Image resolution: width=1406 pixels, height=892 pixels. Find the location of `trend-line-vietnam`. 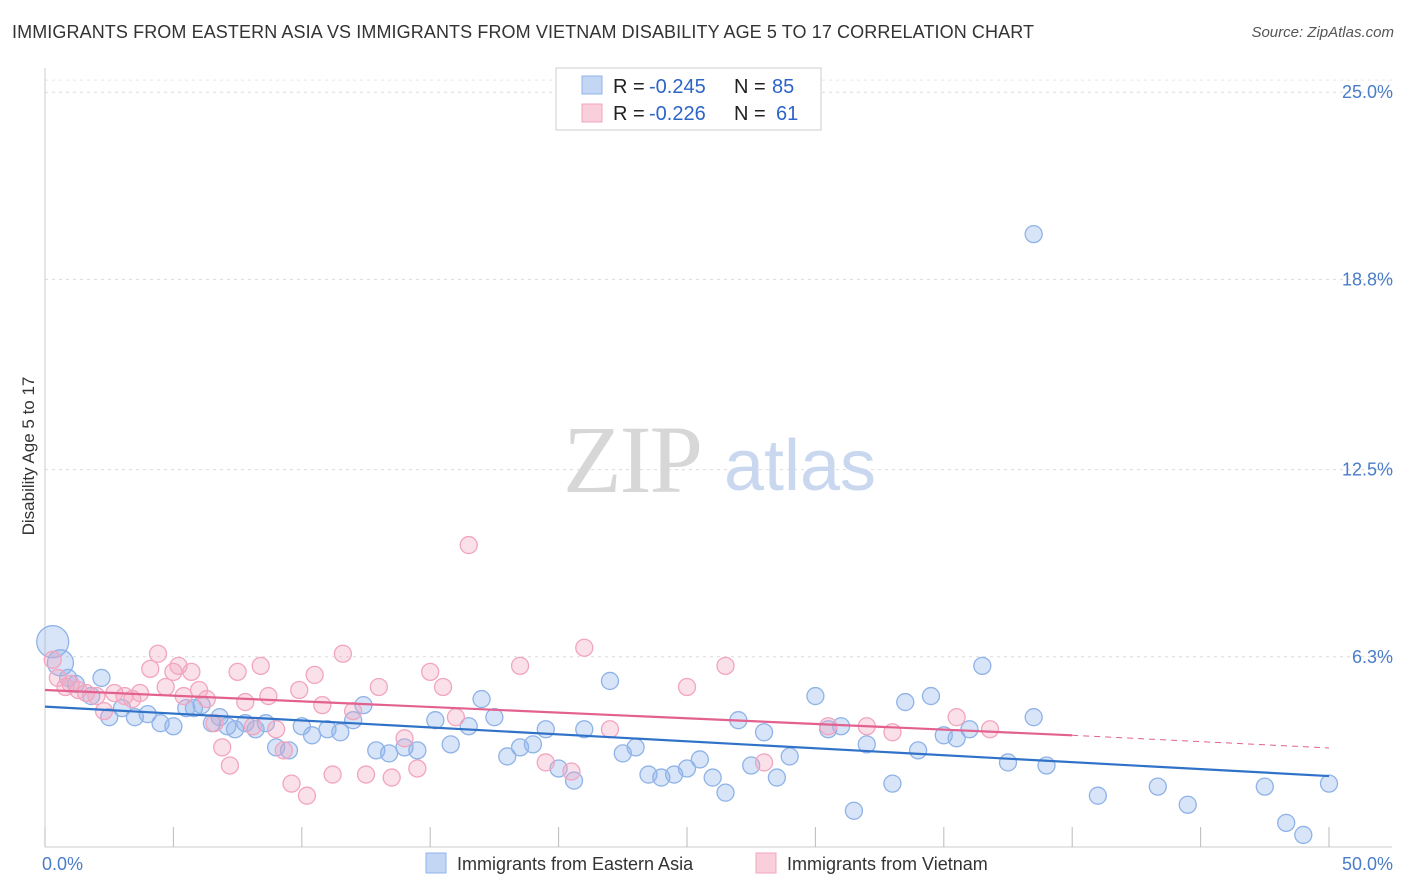

trend-line-vietnam is located at coordinates (558, 712).